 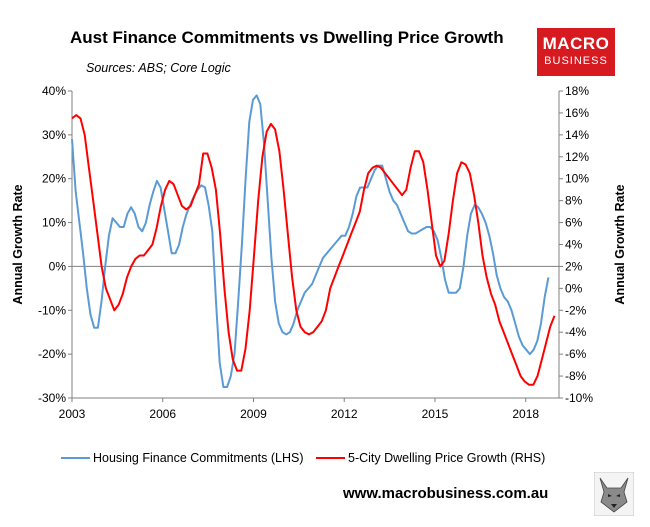 What do you see at coordinates (574, 288) in the screenshot?
I see `right-tick-label: 0%` at bounding box center [574, 288].